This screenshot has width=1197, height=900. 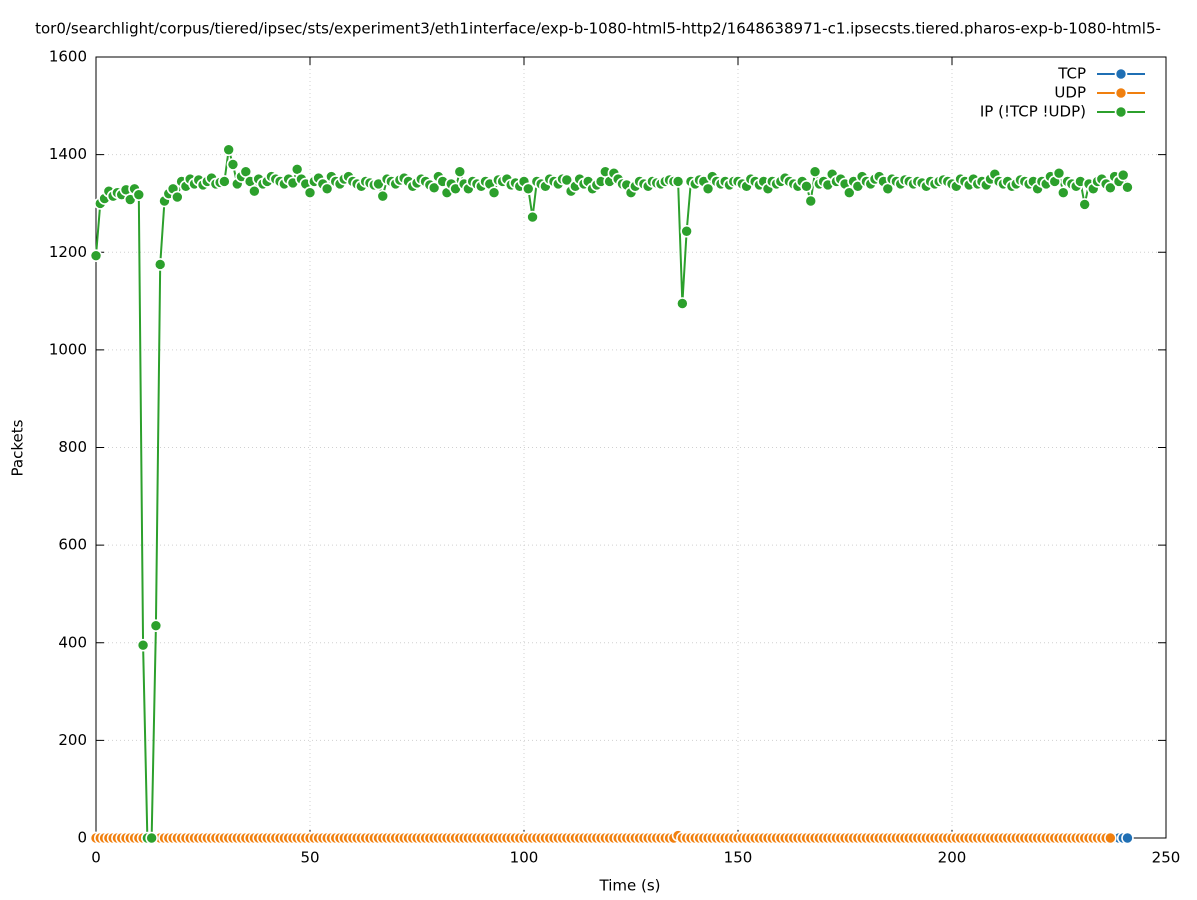 What do you see at coordinates (82, 838) in the screenshot?
I see `y-tick-label: 0` at bounding box center [82, 838].